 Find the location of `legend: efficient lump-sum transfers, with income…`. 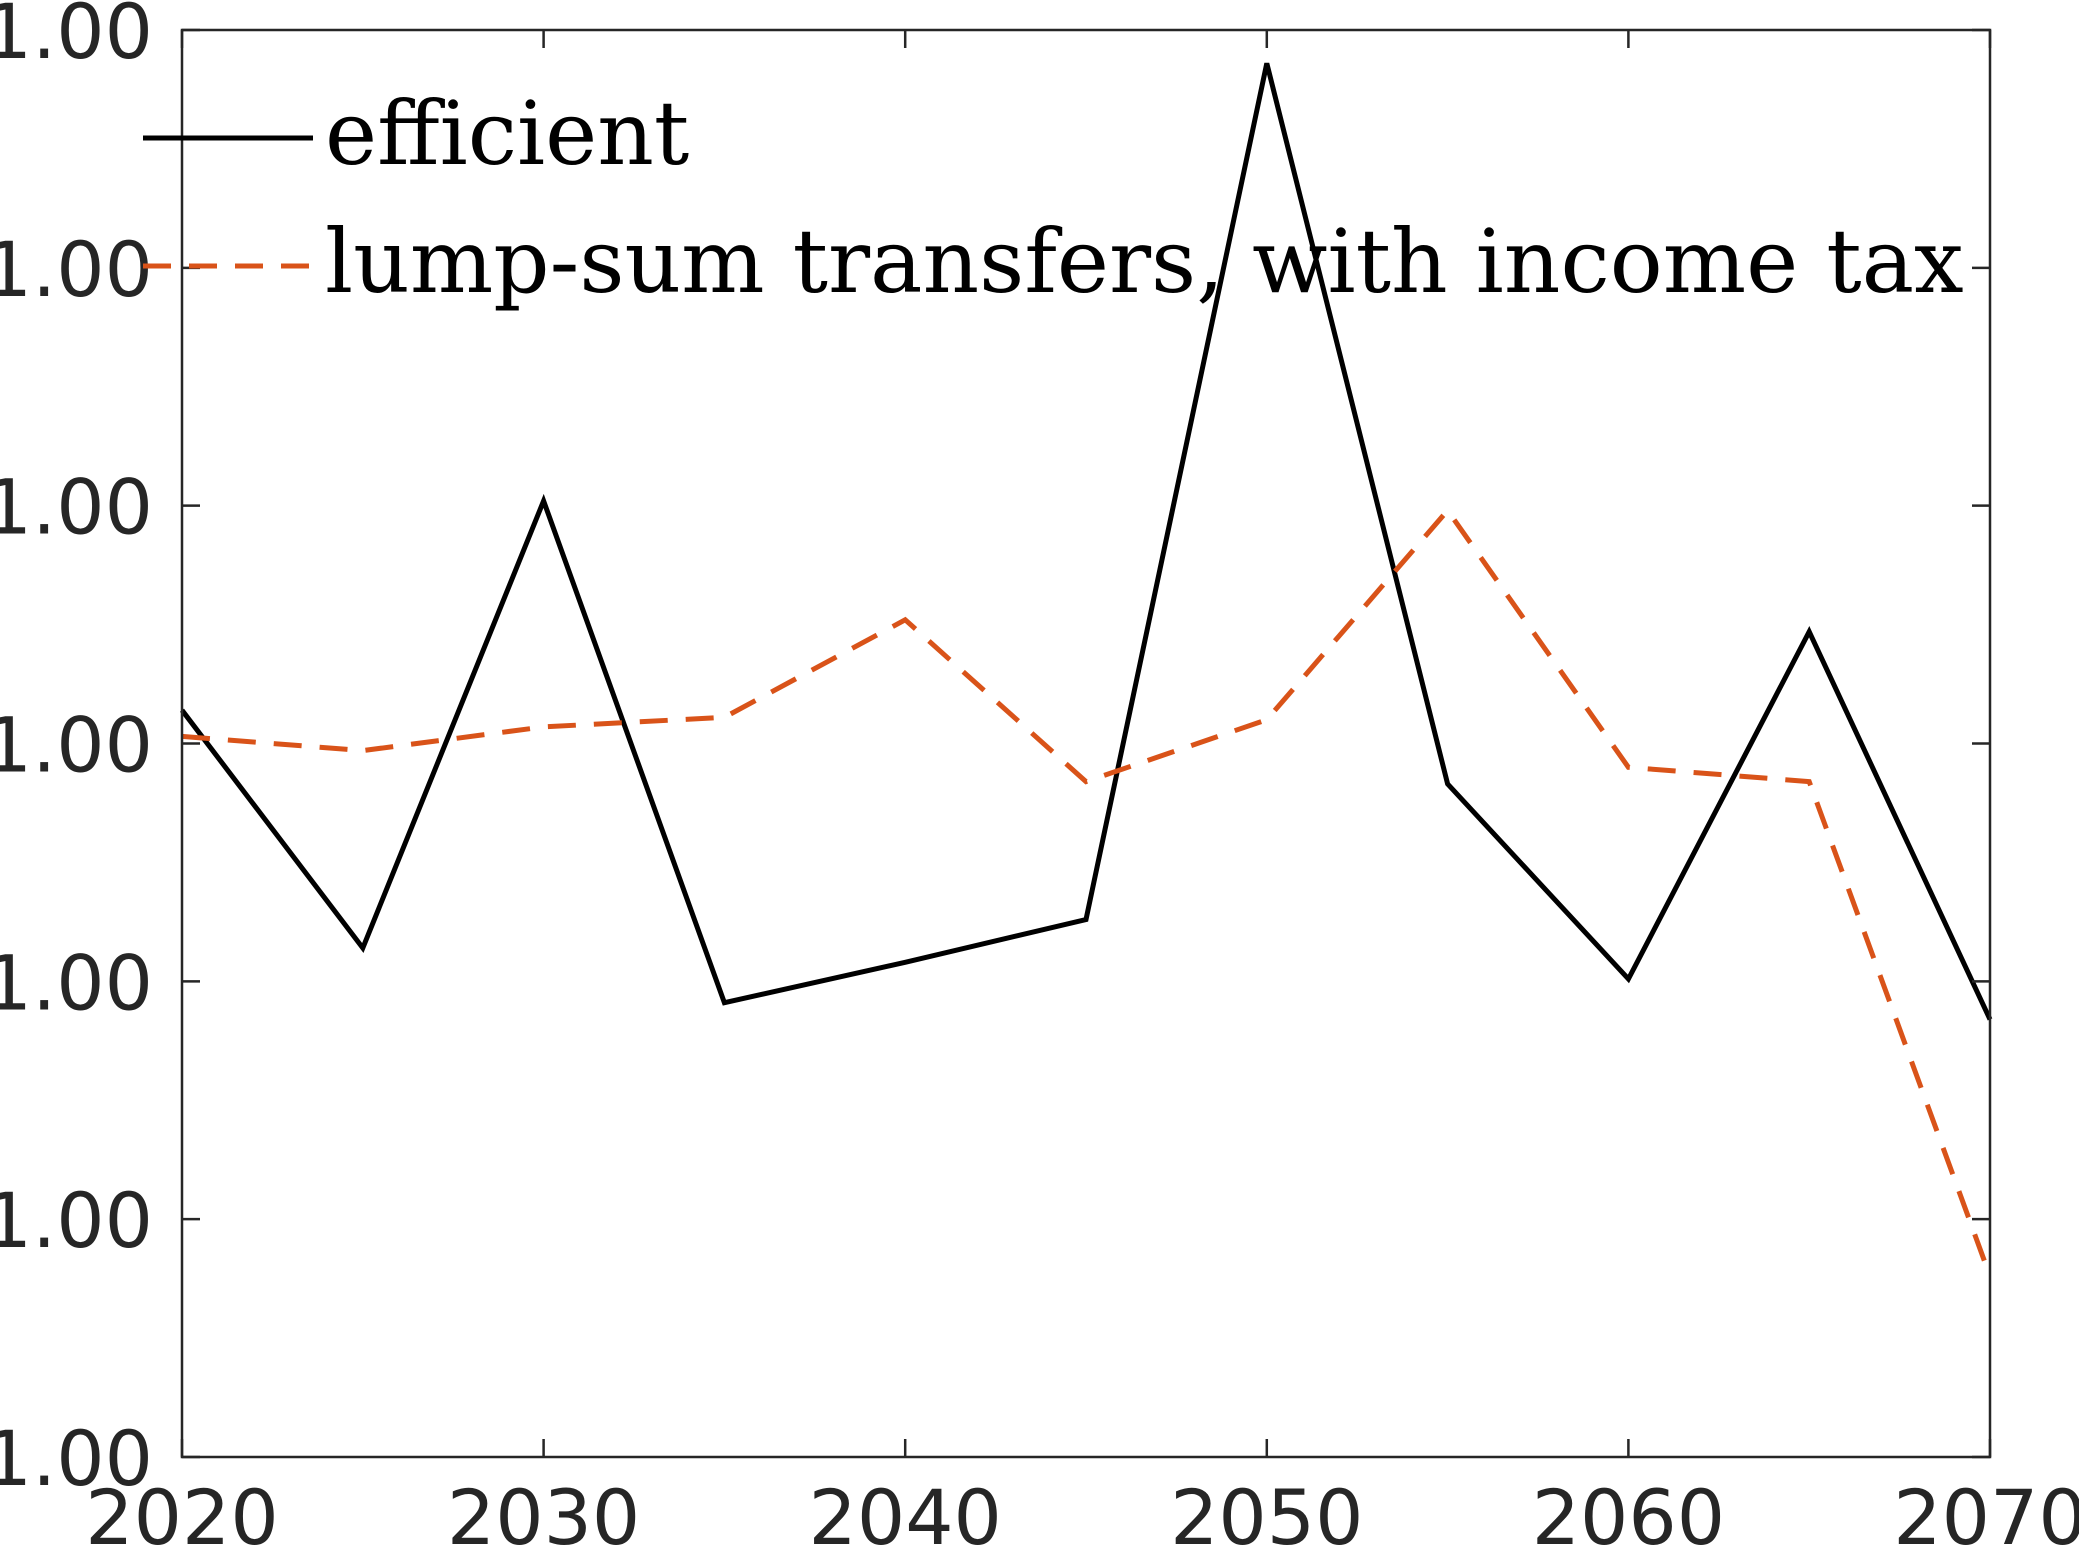

legend: efficient lump-sum transfers, with income… is located at coordinates (1053, 197).